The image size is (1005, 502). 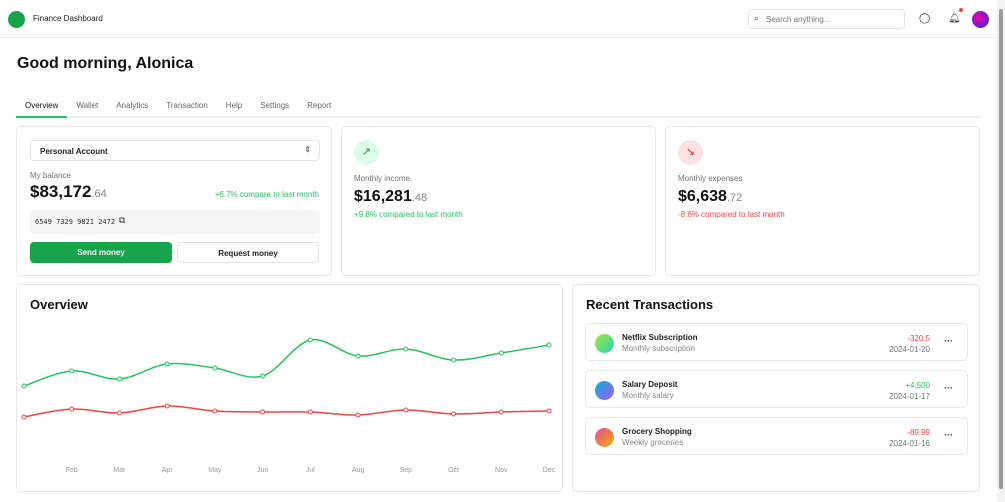 What do you see at coordinates (87, 105) in the screenshot?
I see `tab-wallet: Wallet` at bounding box center [87, 105].